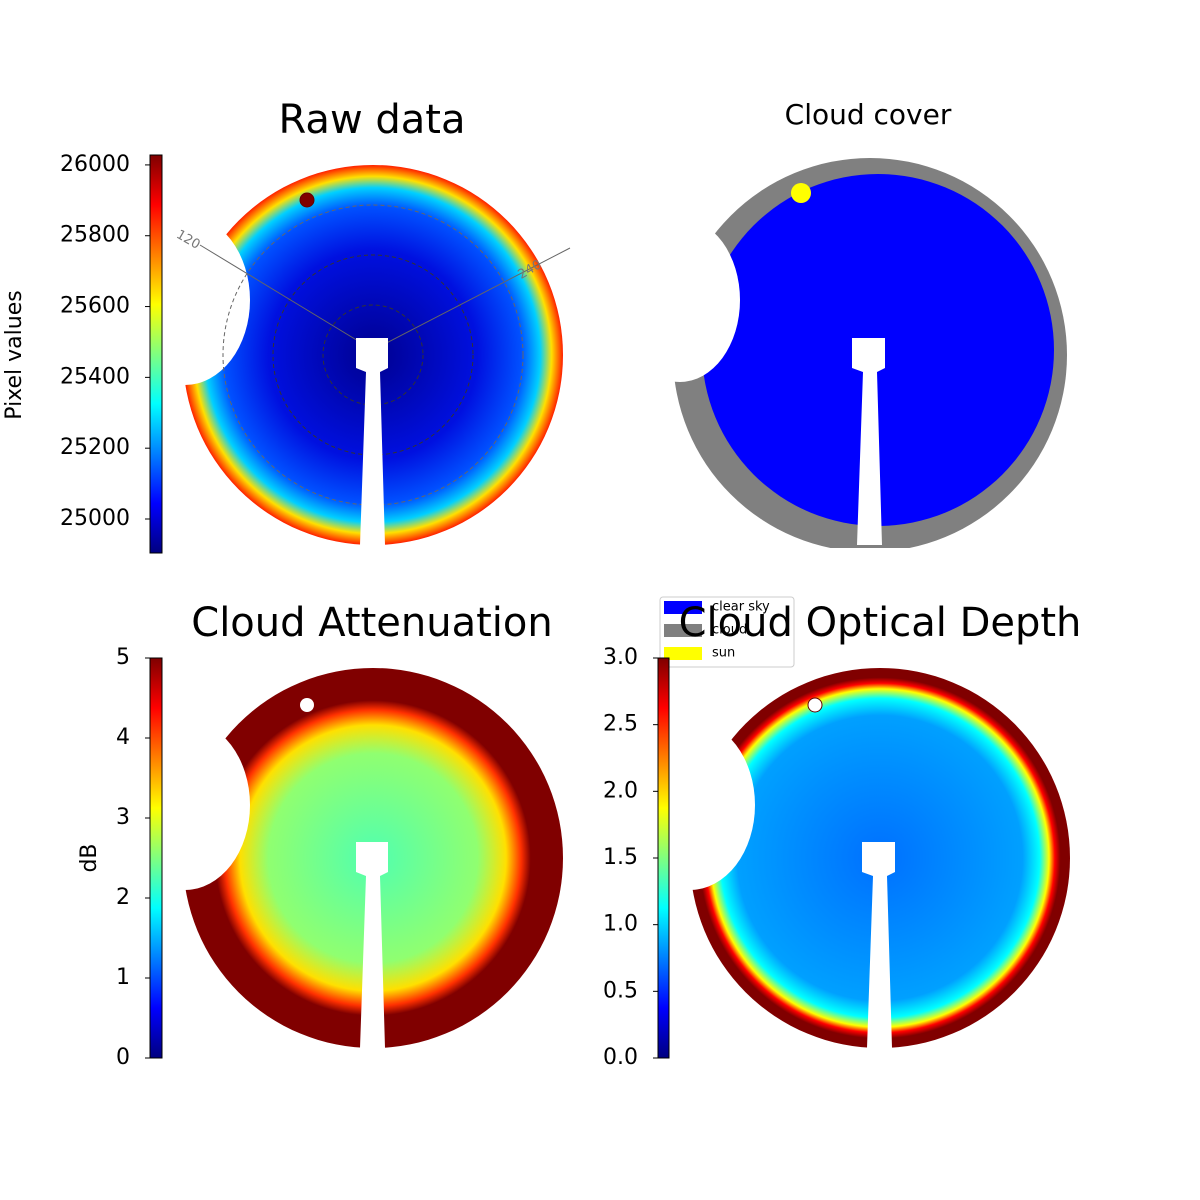  I want to click on optical-depth-image, so click(847, 858).